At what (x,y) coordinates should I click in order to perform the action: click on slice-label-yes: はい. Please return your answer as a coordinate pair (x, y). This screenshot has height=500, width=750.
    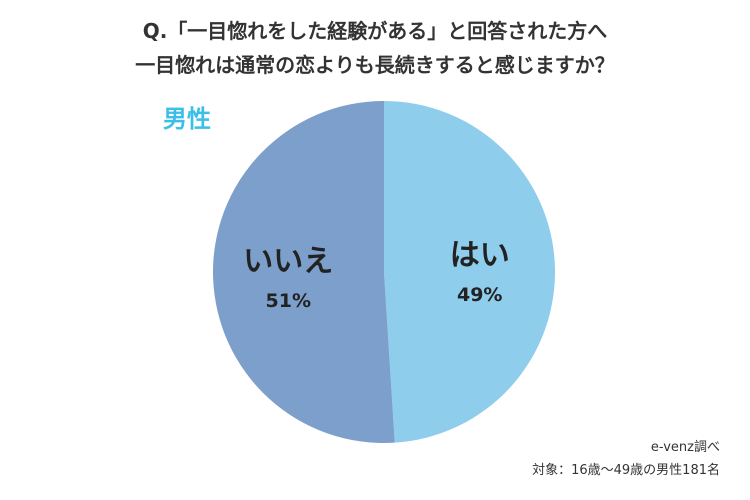
    Looking at the image, I should click on (480, 255).